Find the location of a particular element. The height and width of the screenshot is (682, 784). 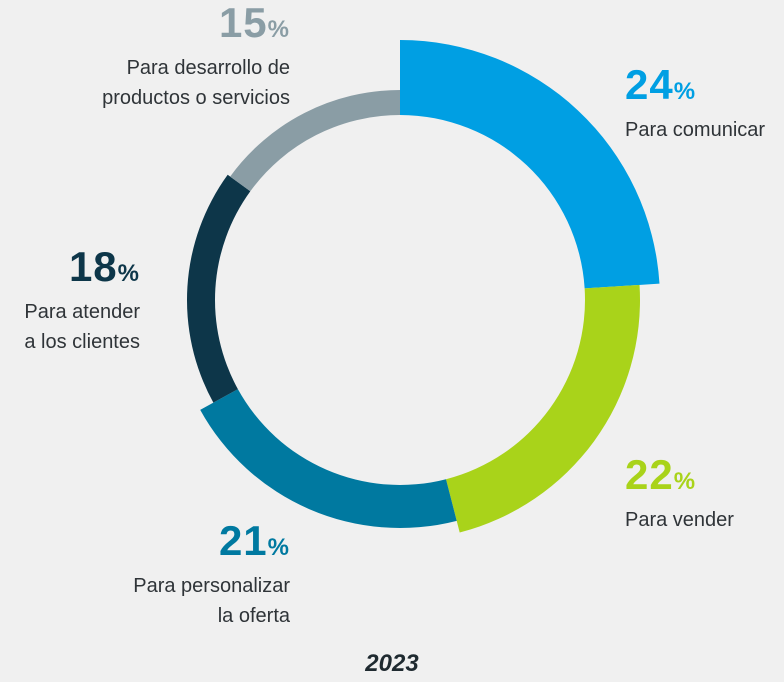

value-label: 15% is located at coordinates (254, 23).